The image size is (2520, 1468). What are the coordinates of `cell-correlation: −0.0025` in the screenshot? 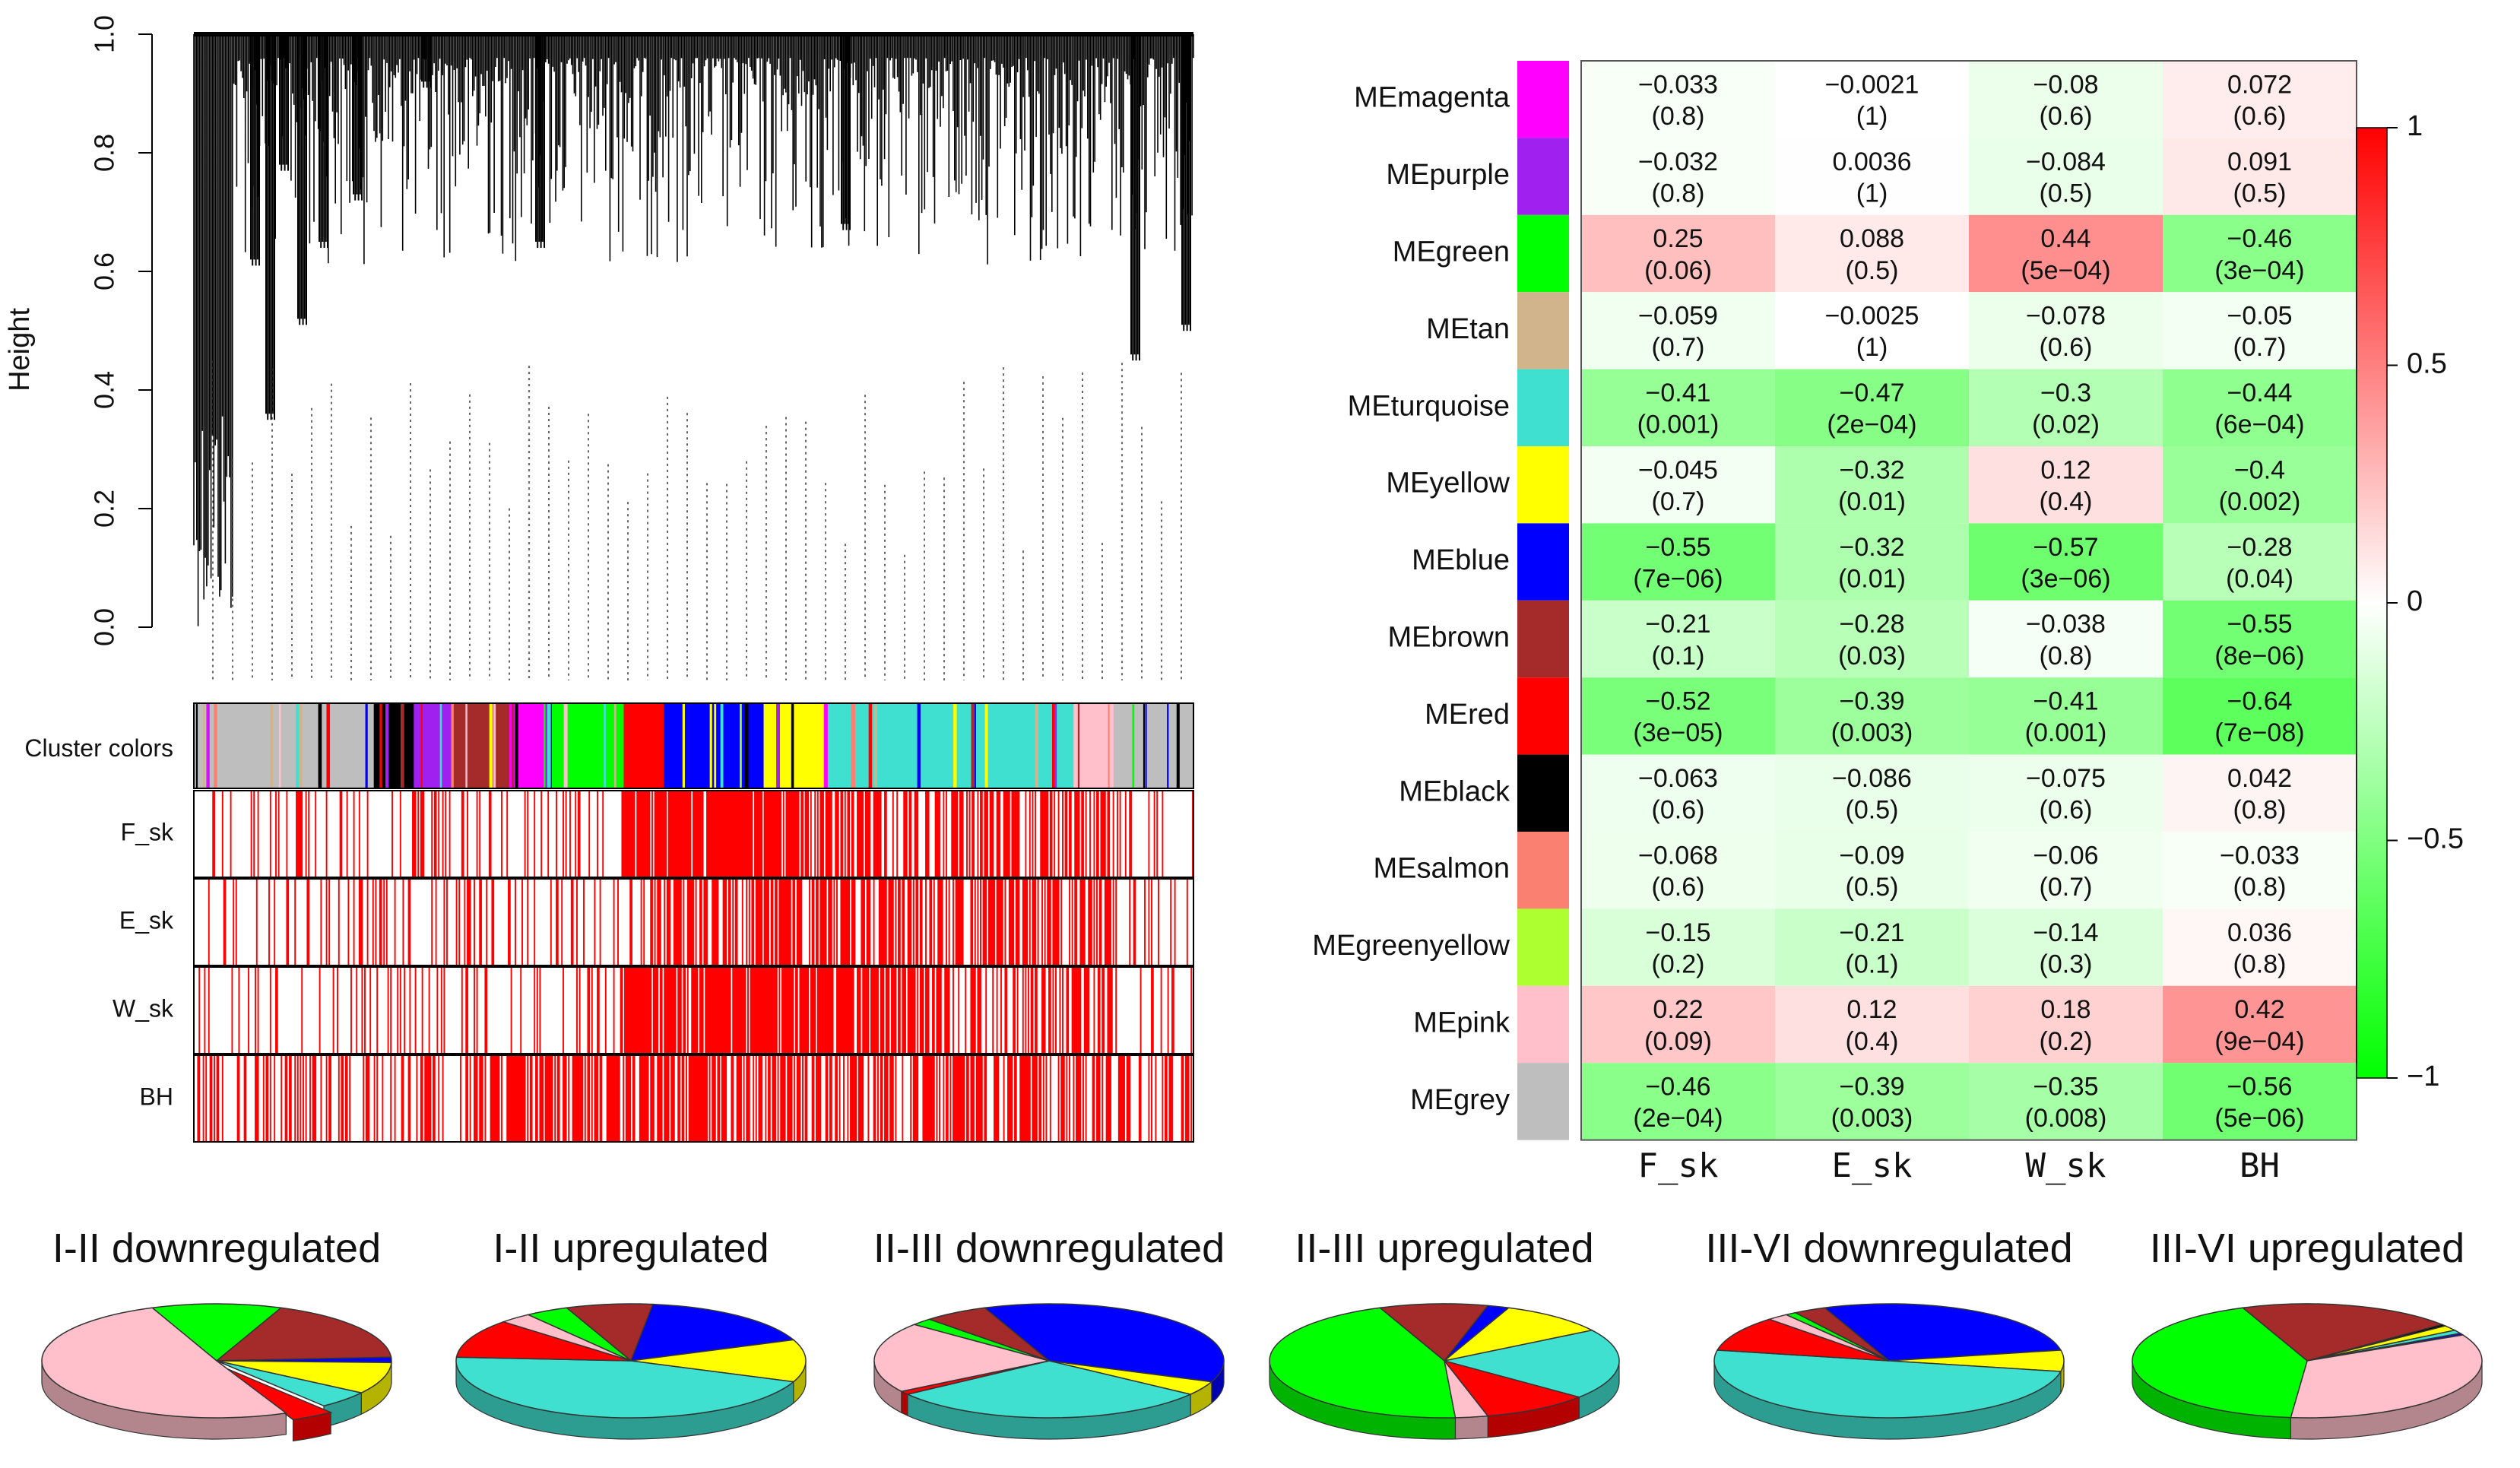 It's located at (1872, 316).